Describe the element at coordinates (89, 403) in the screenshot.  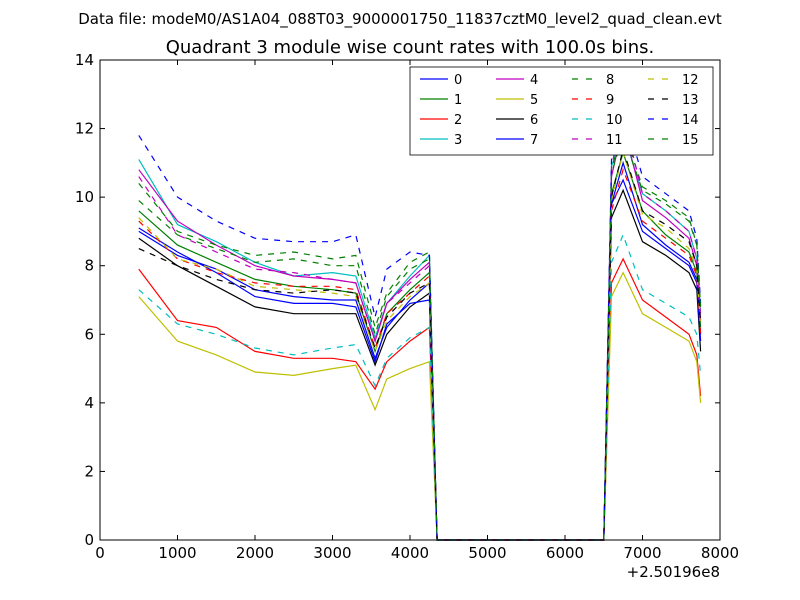
I see `y-tick-label: 4` at that location.